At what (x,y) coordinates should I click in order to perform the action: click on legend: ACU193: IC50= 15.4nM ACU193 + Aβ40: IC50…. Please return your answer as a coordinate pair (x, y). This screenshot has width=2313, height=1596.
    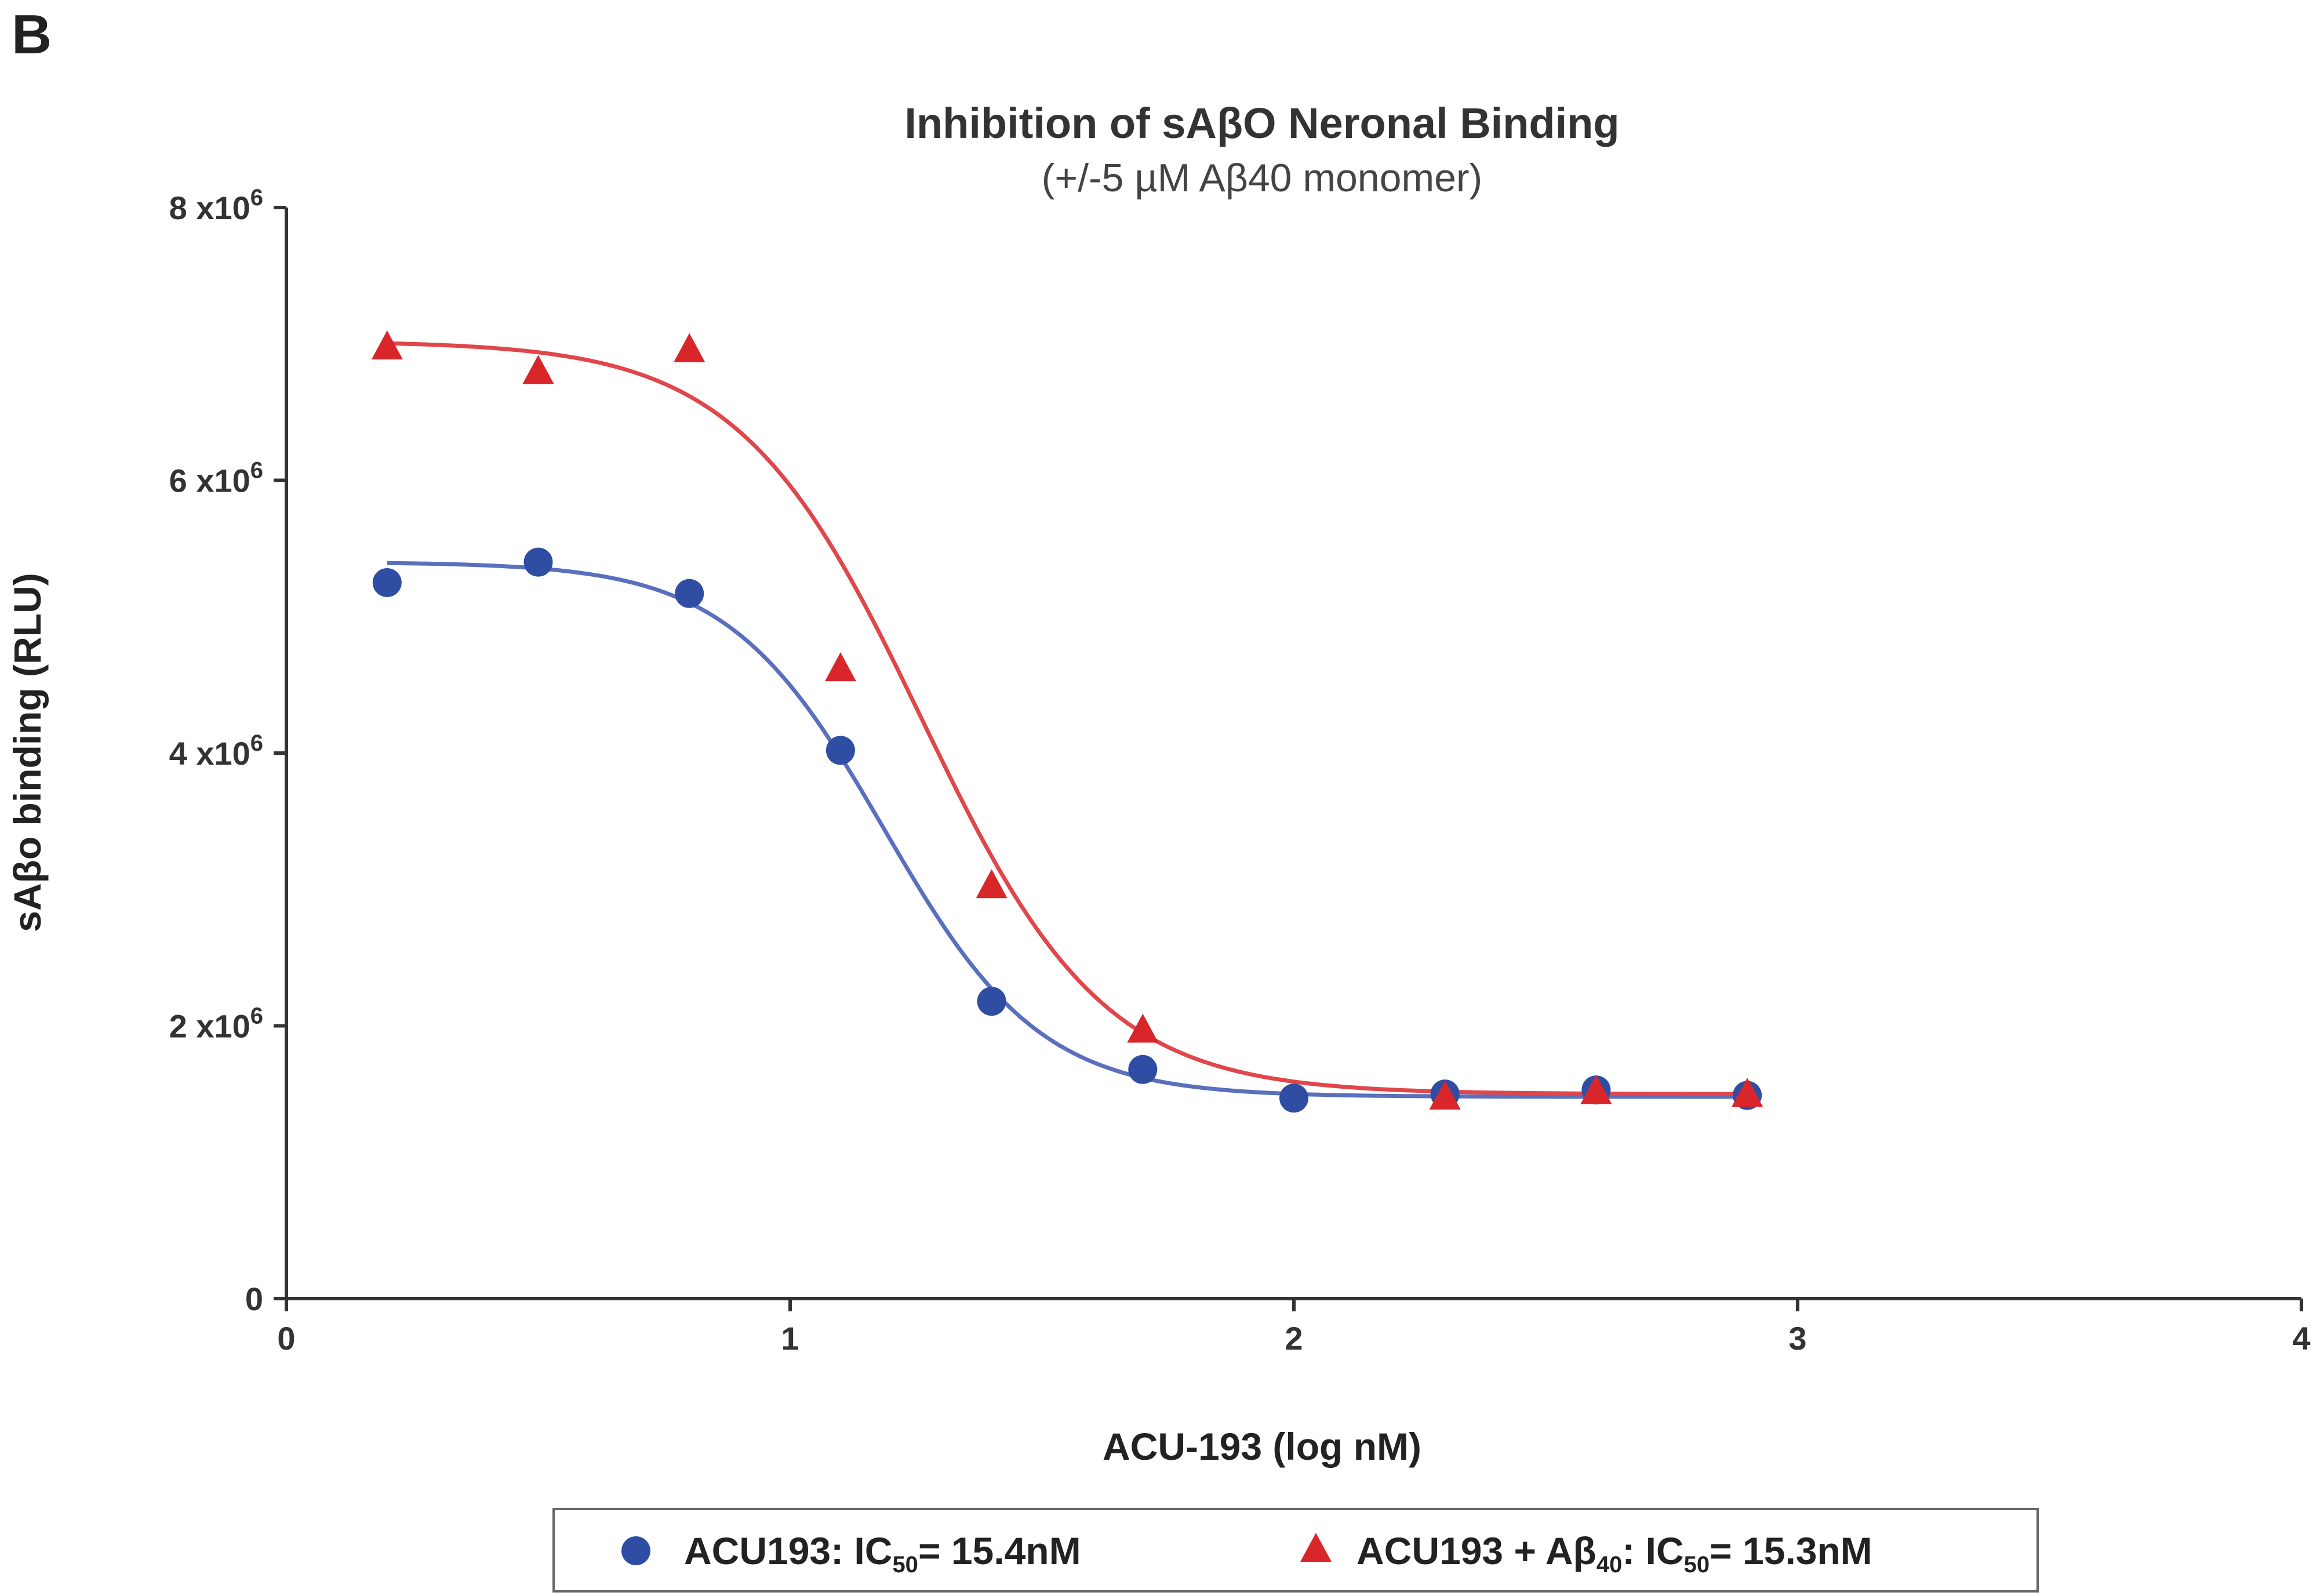
    Looking at the image, I should click on (1295, 1550).